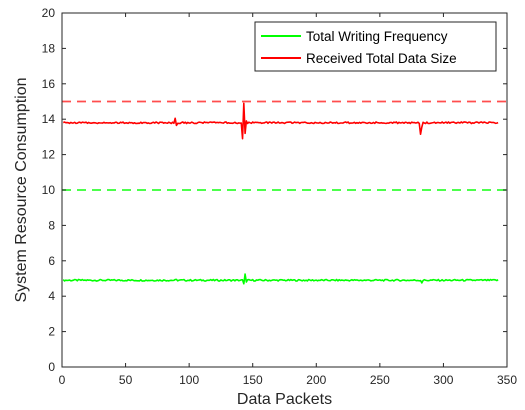 The height and width of the screenshot is (410, 525). Describe the element at coordinates (51, 332) in the screenshot. I see `y-tick-label: 2` at that location.